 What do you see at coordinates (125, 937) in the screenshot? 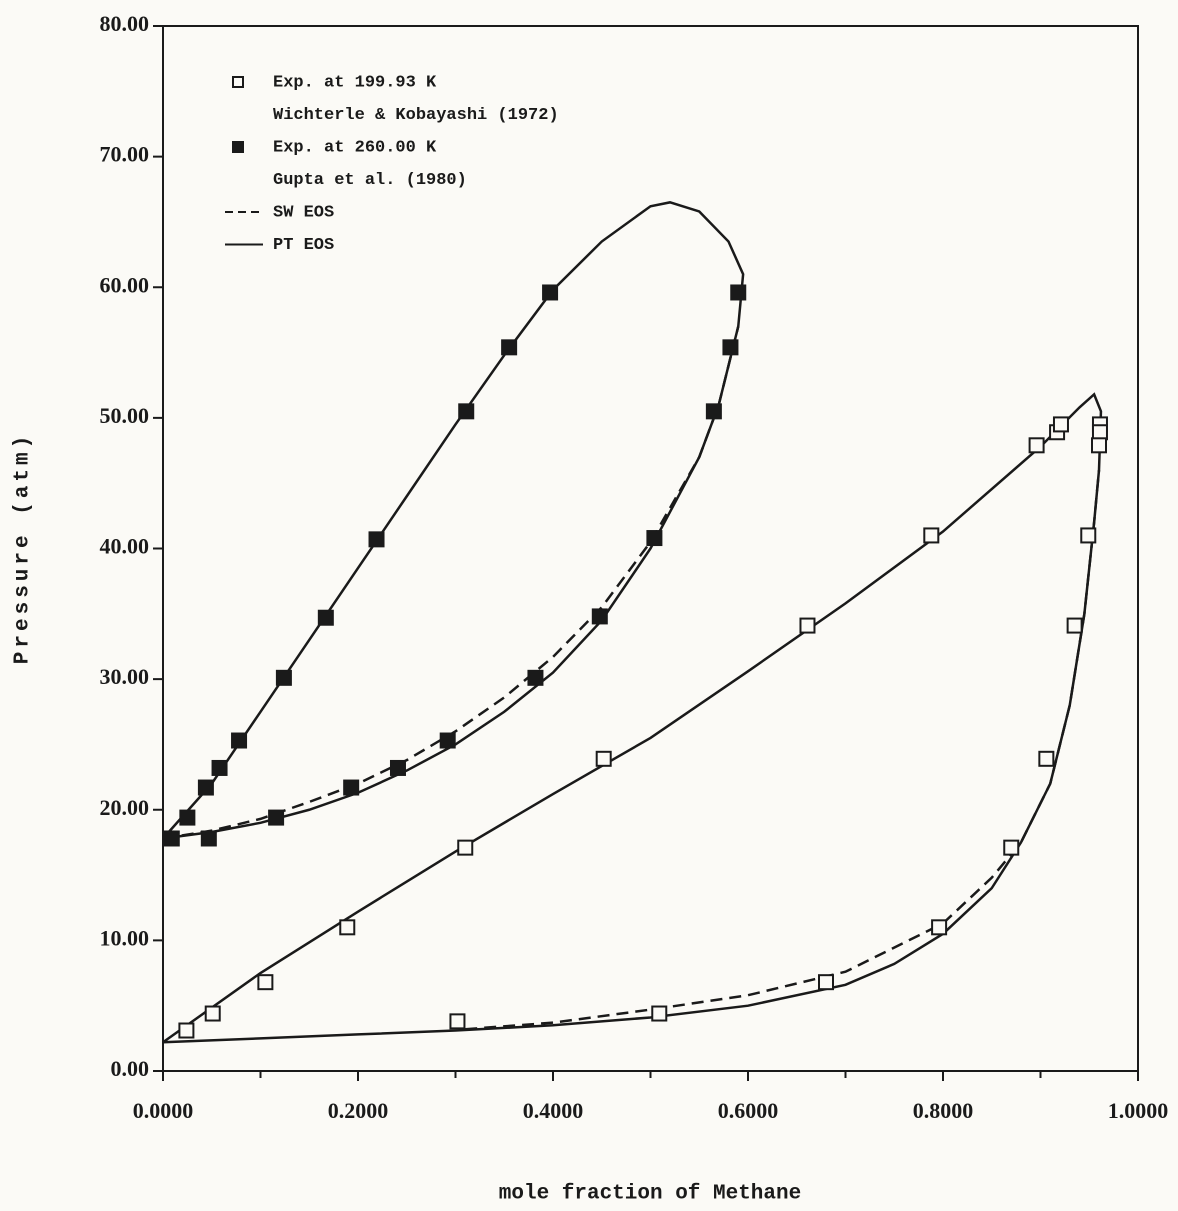
I see `y-tick-label: 10.00` at bounding box center [125, 937].